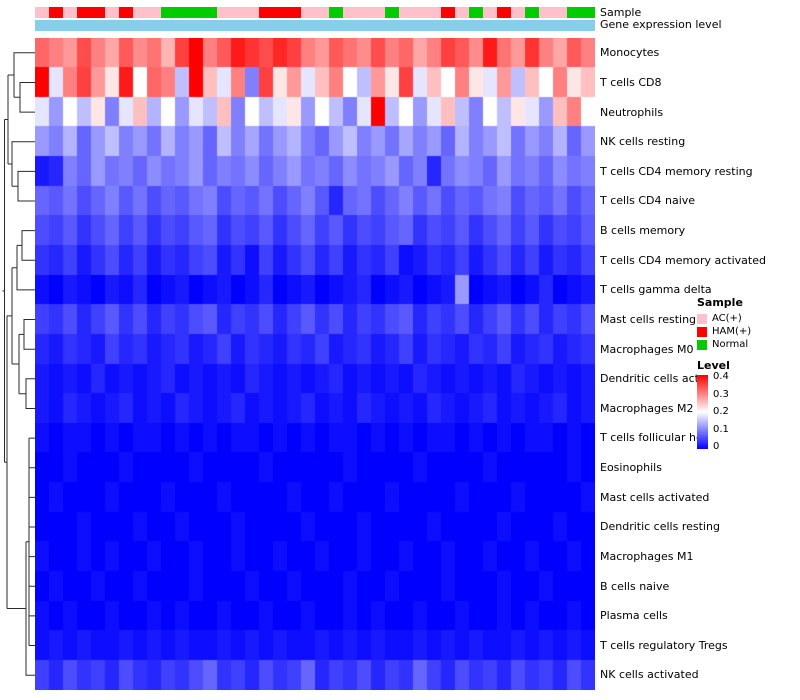 The height and width of the screenshot is (700, 800). I want to click on legend-entry-ac: AC(+), so click(747, 318).